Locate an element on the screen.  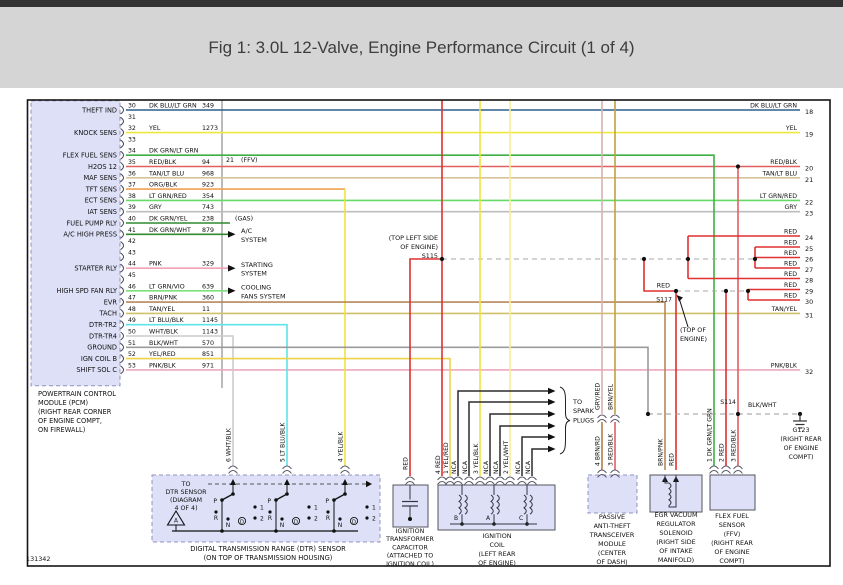
coil-winding-icon is located at coordinates (492, 504).